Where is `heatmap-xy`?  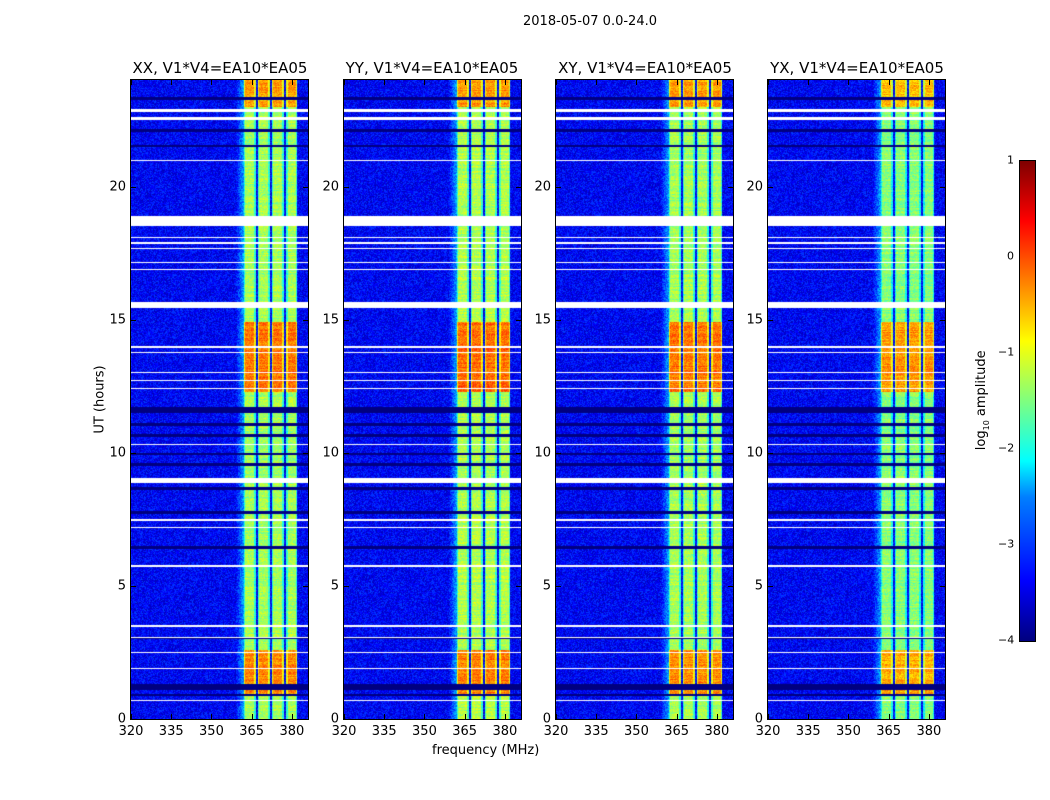 heatmap-xy is located at coordinates (644, 399).